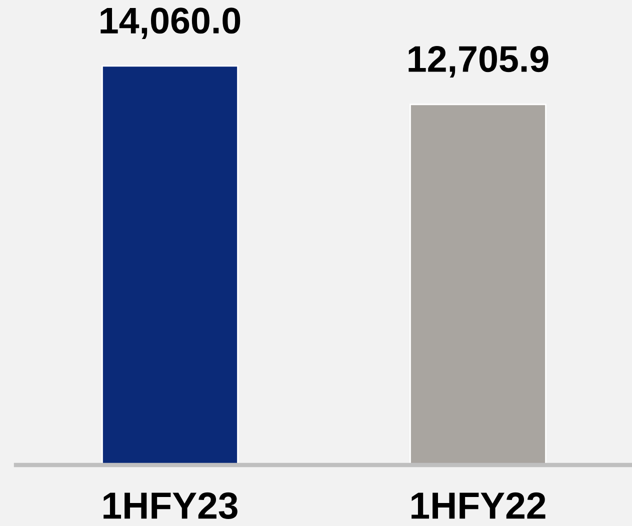  Describe the element at coordinates (170, 24) in the screenshot. I see `data-label: 14,060.0` at that location.